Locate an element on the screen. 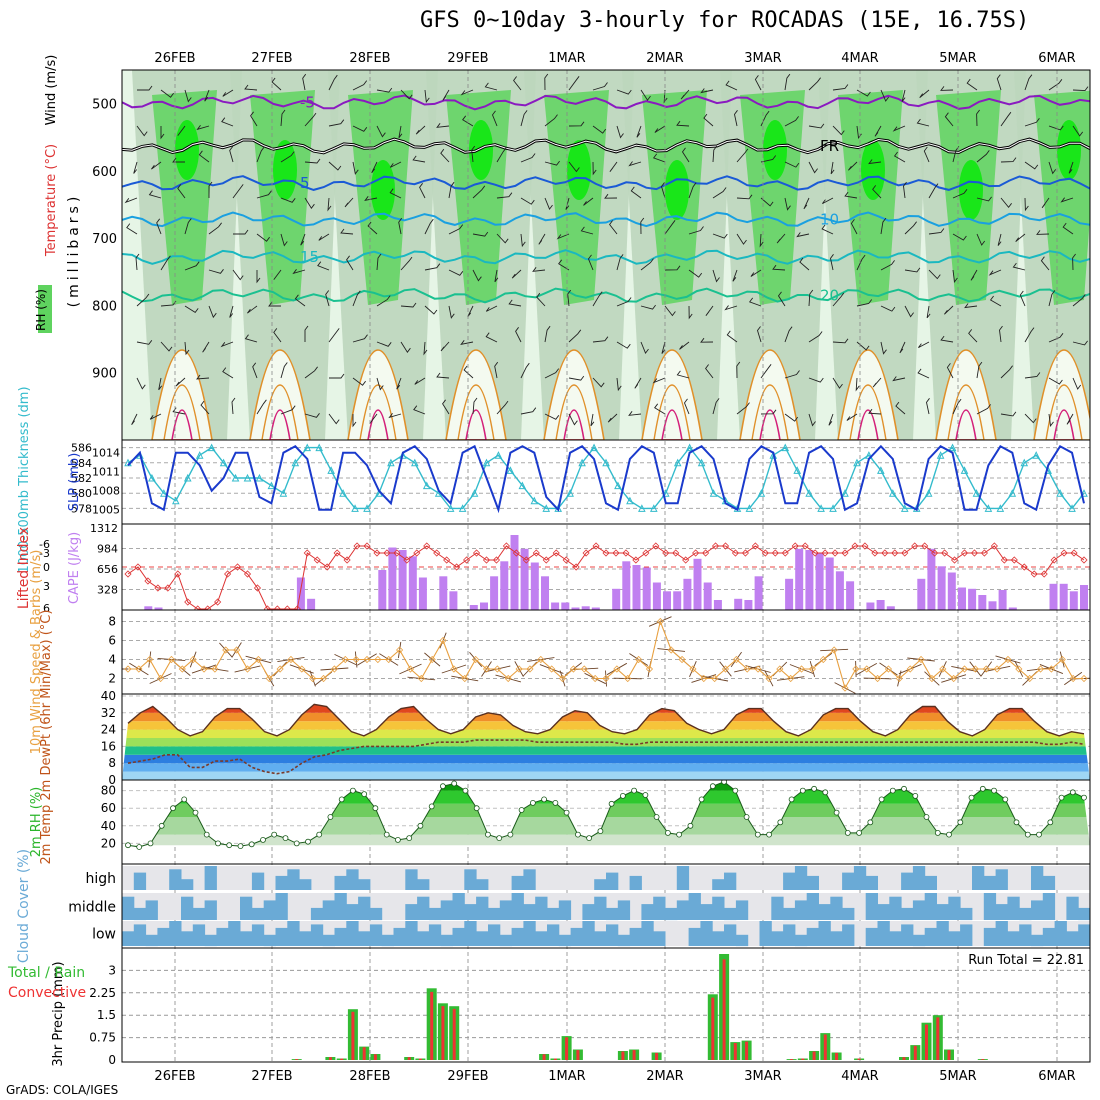 This screenshot has width=1100, height=1100. isotherm-label-4: 15 is located at coordinates (309, 257).